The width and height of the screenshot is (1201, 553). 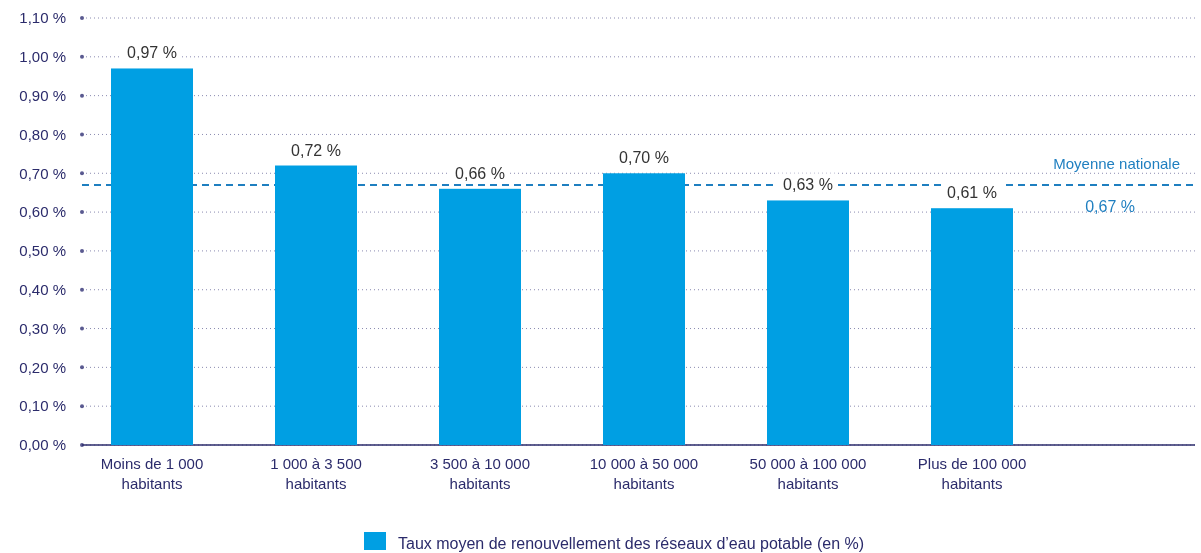 What do you see at coordinates (152, 473) in the screenshot?
I see `x-tick-label: Moins de 1 000 habitants` at bounding box center [152, 473].